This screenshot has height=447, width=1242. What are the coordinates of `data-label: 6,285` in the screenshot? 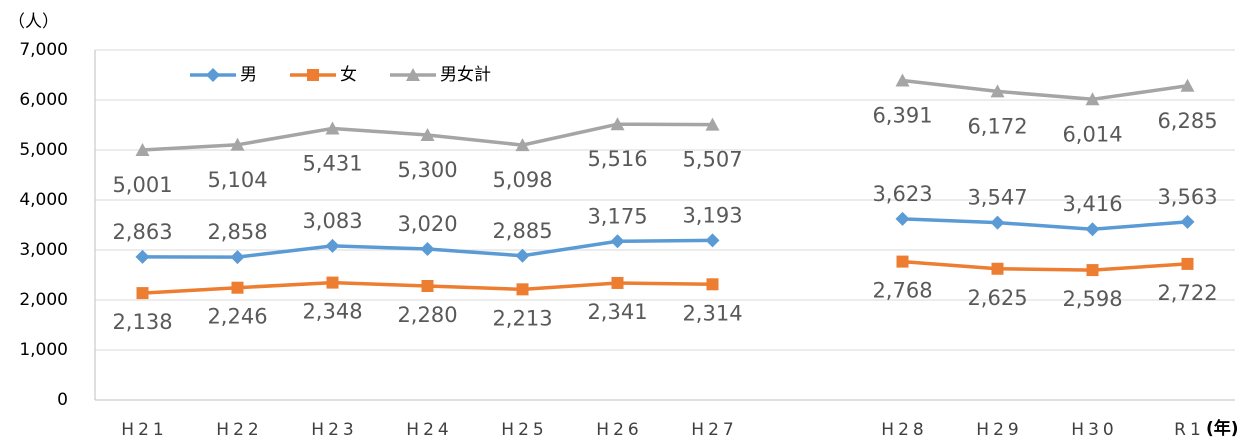 It's located at (1187, 121).